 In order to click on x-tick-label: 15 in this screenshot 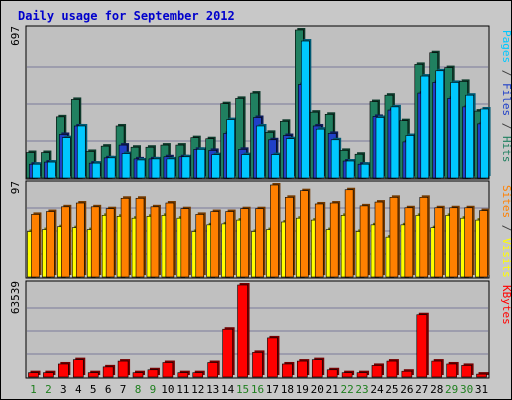, I will do `click(242, 389)`.